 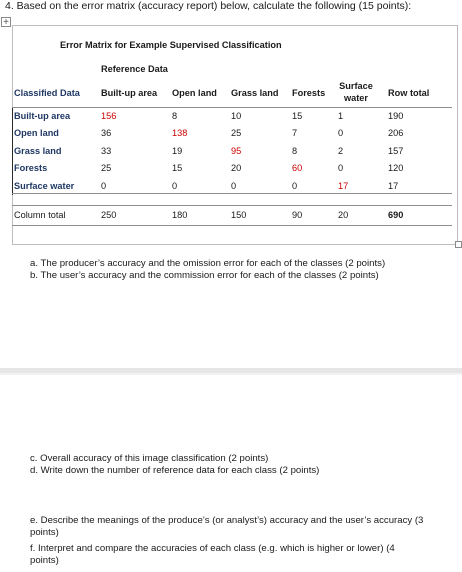 What do you see at coordinates (180, 133) in the screenshot?
I see `table-cell: 138` at bounding box center [180, 133].